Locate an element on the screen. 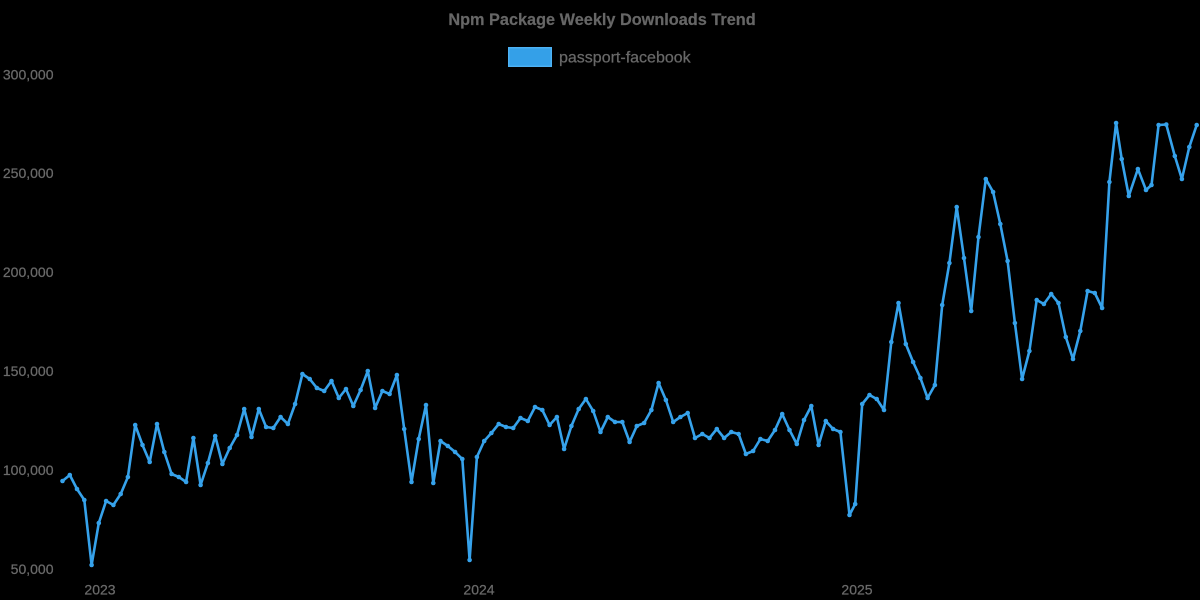  svg-text: 200,000 is located at coordinates (28, 272).